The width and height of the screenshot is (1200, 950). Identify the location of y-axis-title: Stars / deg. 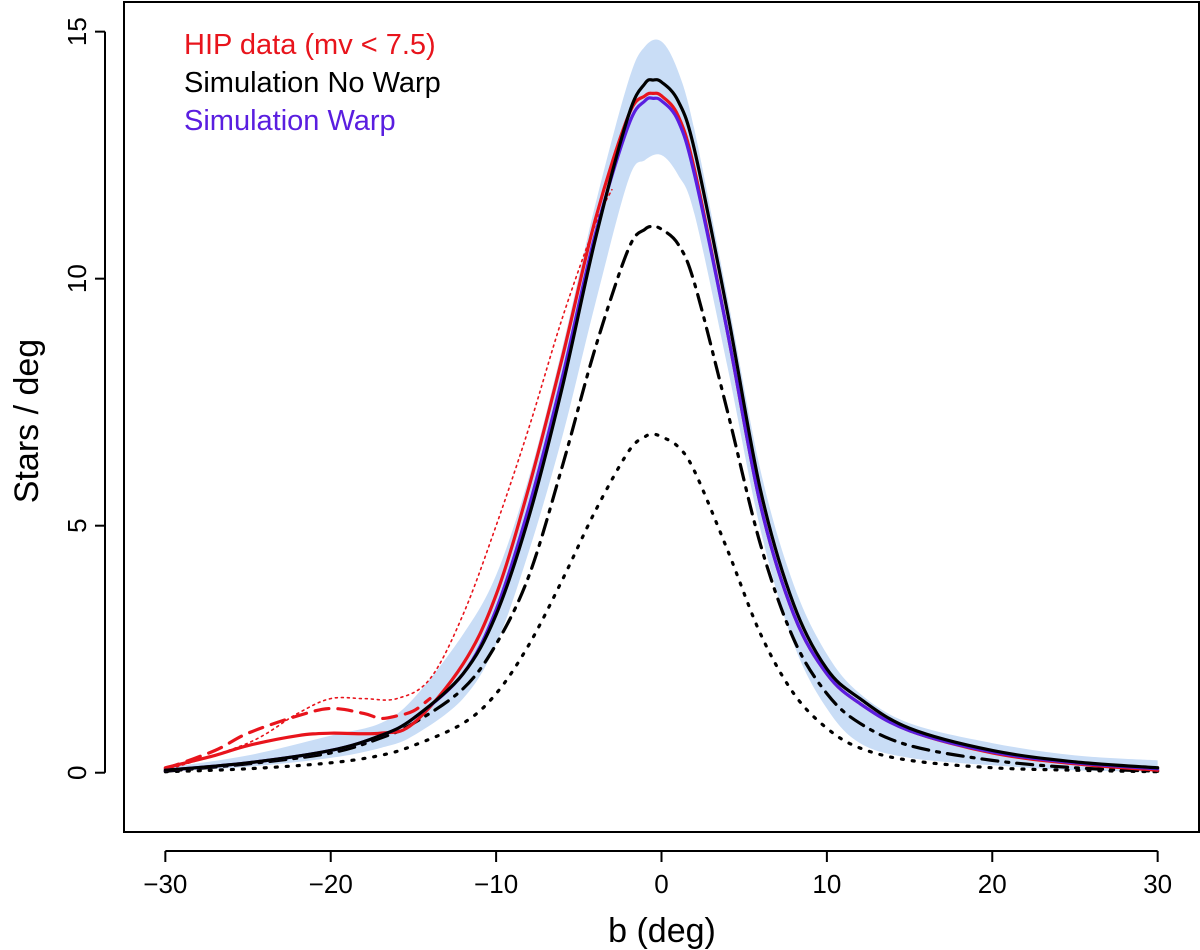
(27, 421).